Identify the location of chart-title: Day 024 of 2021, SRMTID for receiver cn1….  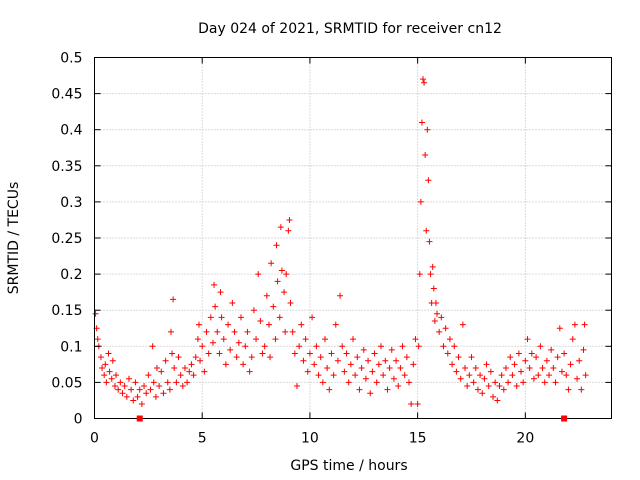
(350, 29).